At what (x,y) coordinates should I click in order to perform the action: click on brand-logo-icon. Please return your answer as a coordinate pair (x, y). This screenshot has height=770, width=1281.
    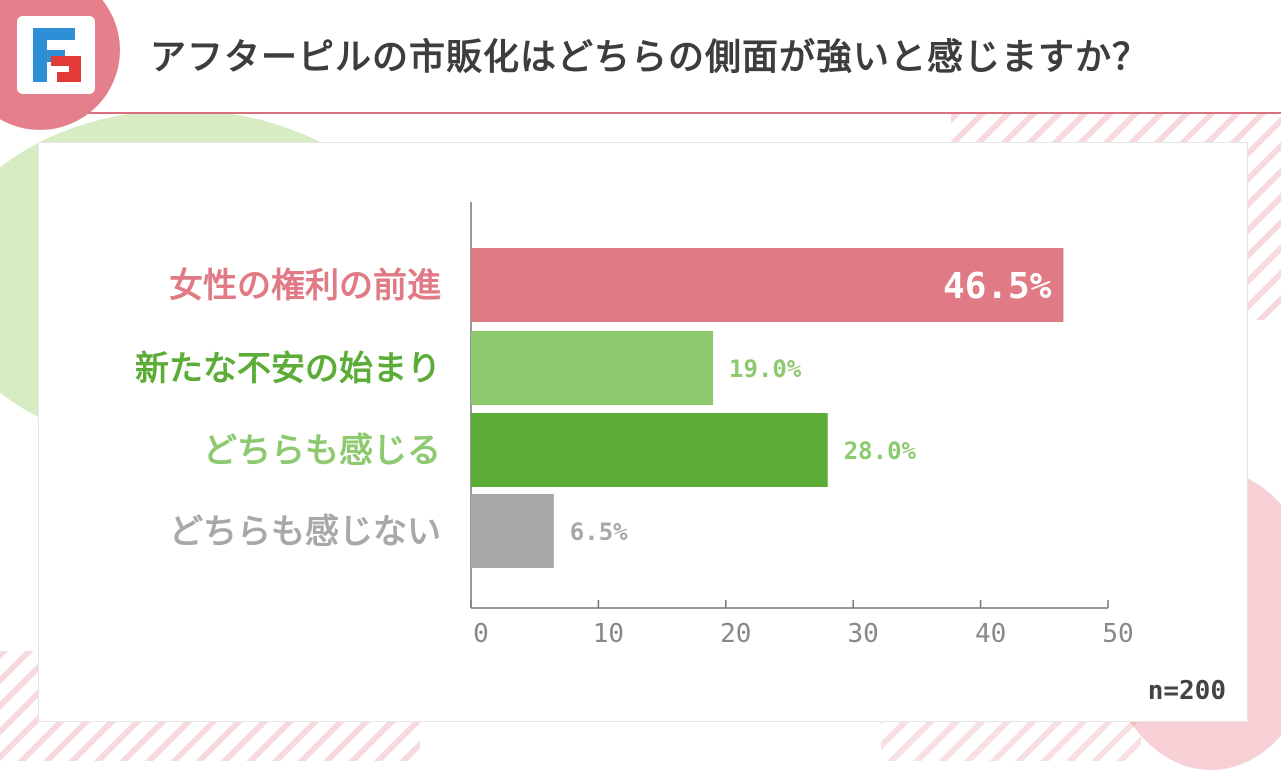
    Looking at the image, I should click on (56, 55).